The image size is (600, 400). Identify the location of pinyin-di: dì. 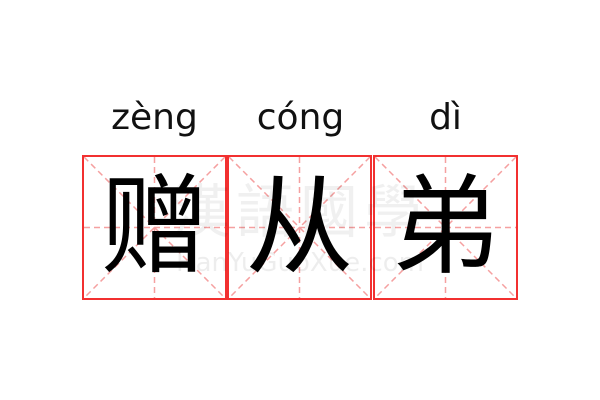
(445, 117).